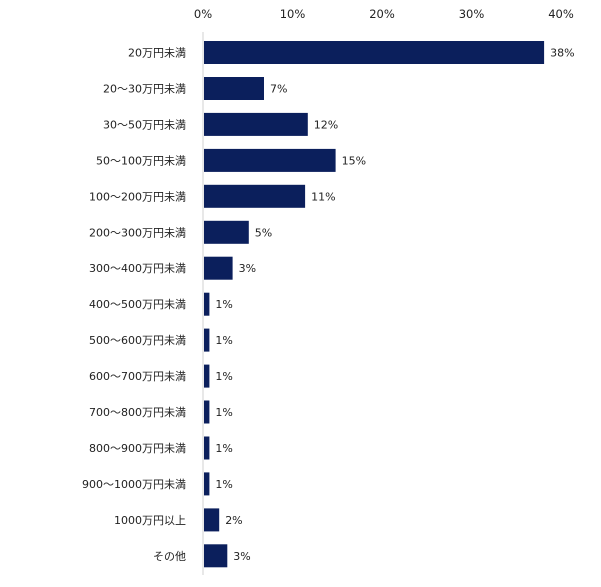 The height and width of the screenshot is (587, 601). Describe the element at coordinates (137, 412) in the screenshot. I see `category-label: 700～800万円未満` at that location.